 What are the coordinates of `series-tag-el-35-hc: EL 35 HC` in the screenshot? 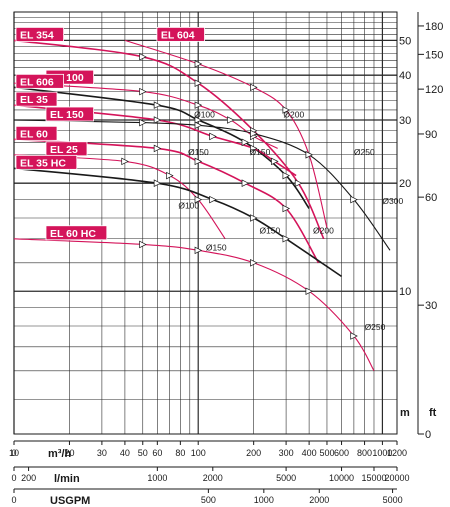 It's located at (46, 162).